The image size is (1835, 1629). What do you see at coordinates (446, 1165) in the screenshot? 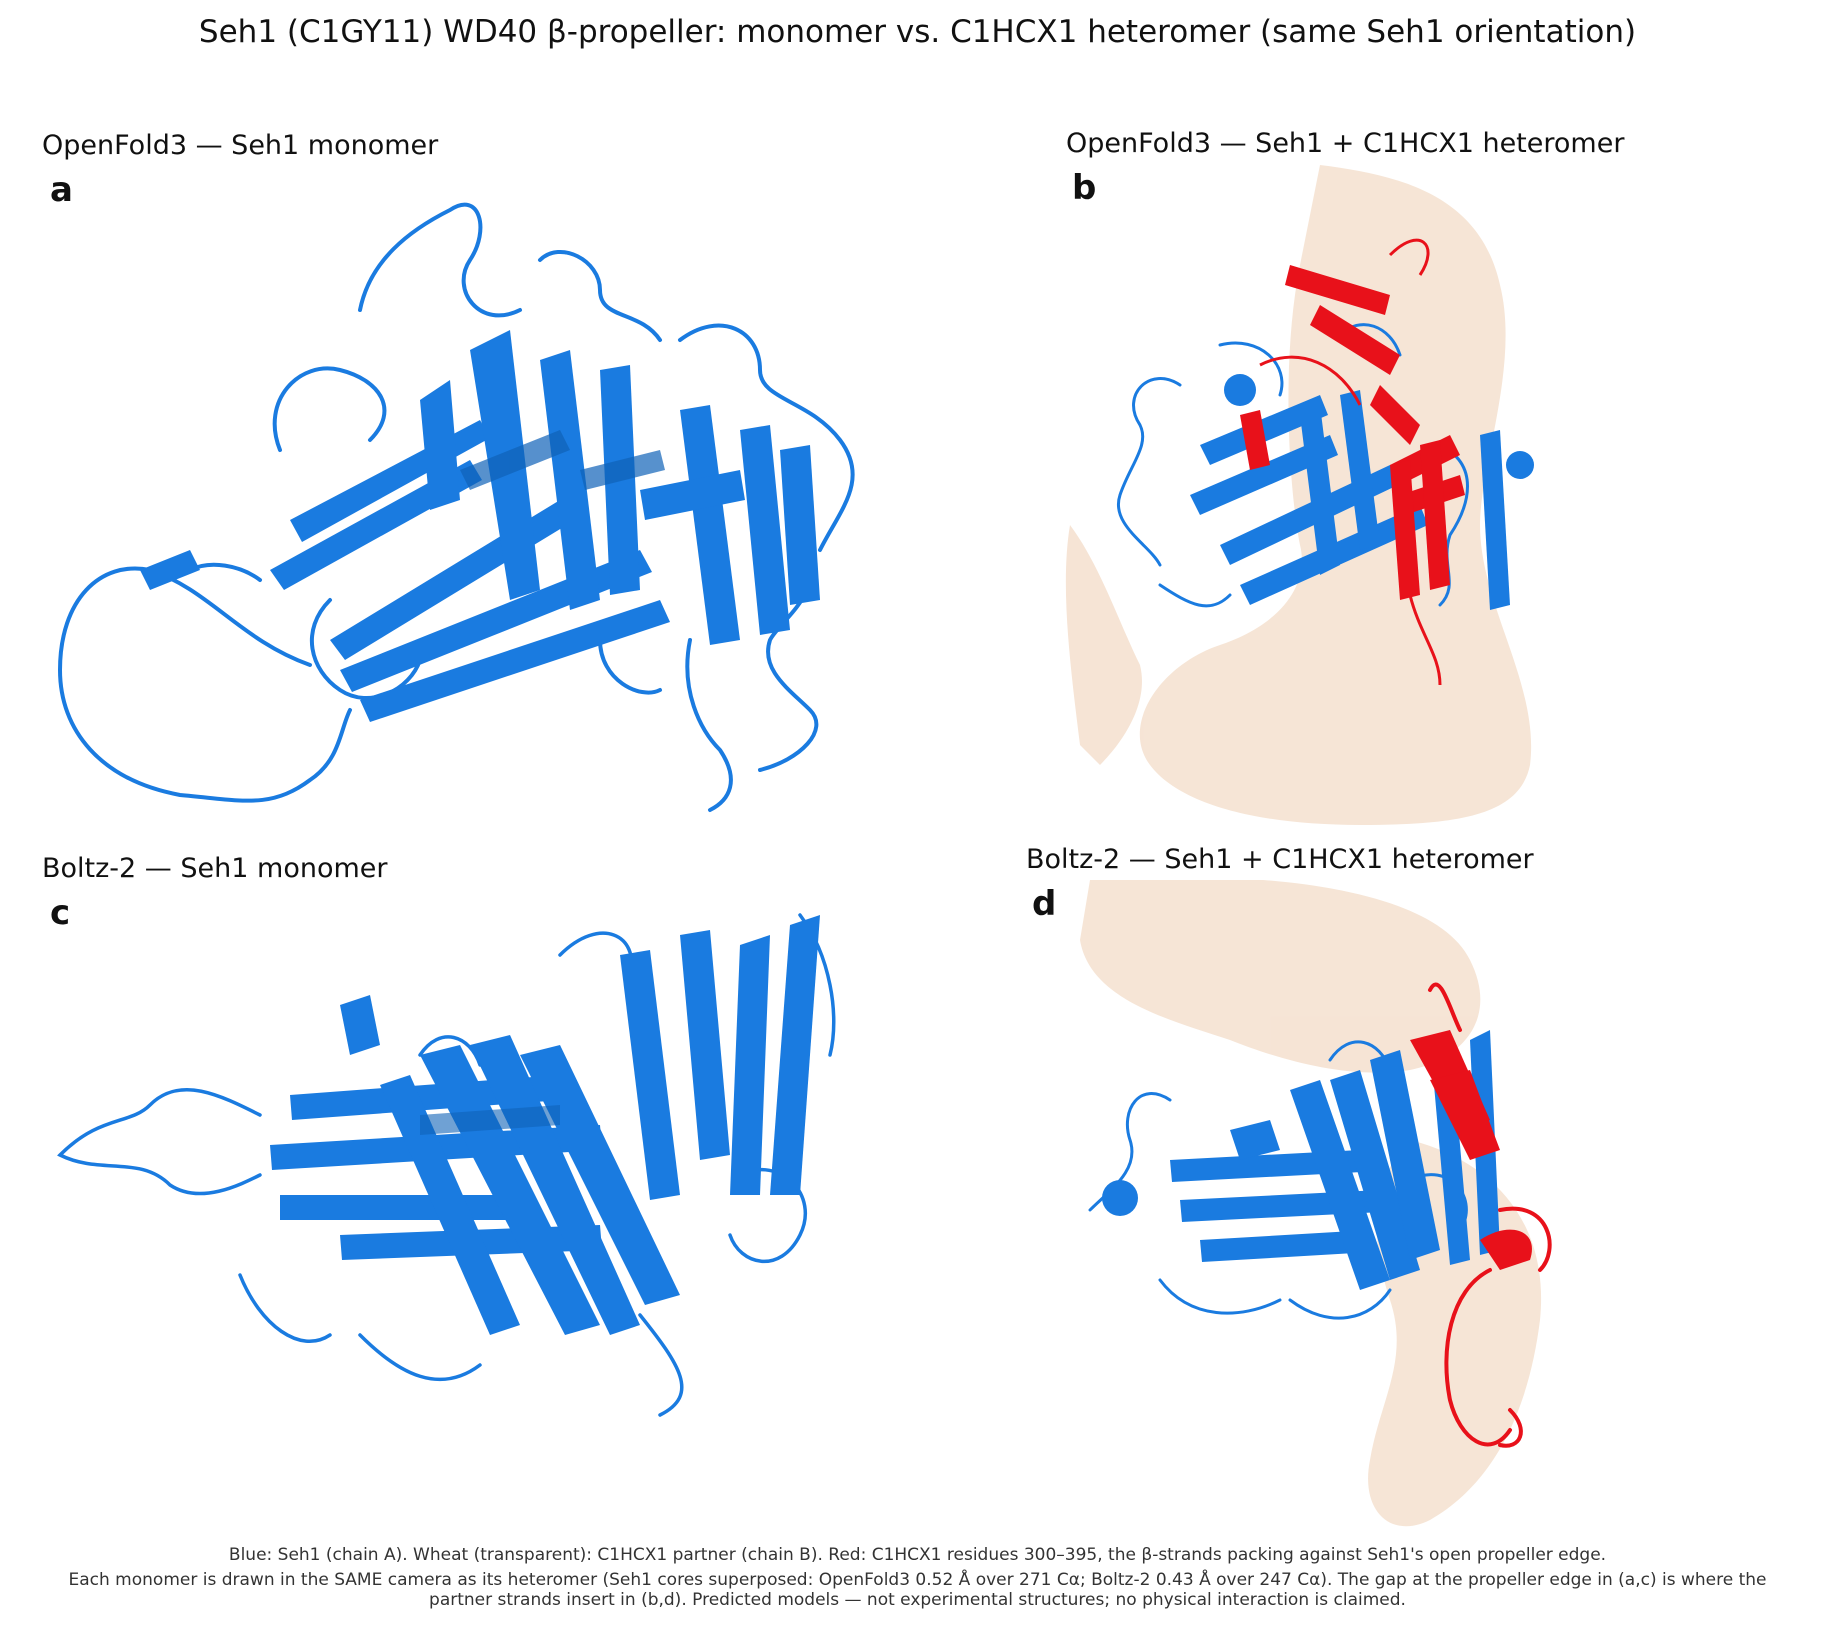
I see `panel-c-structure-render` at bounding box center [446, 1165].